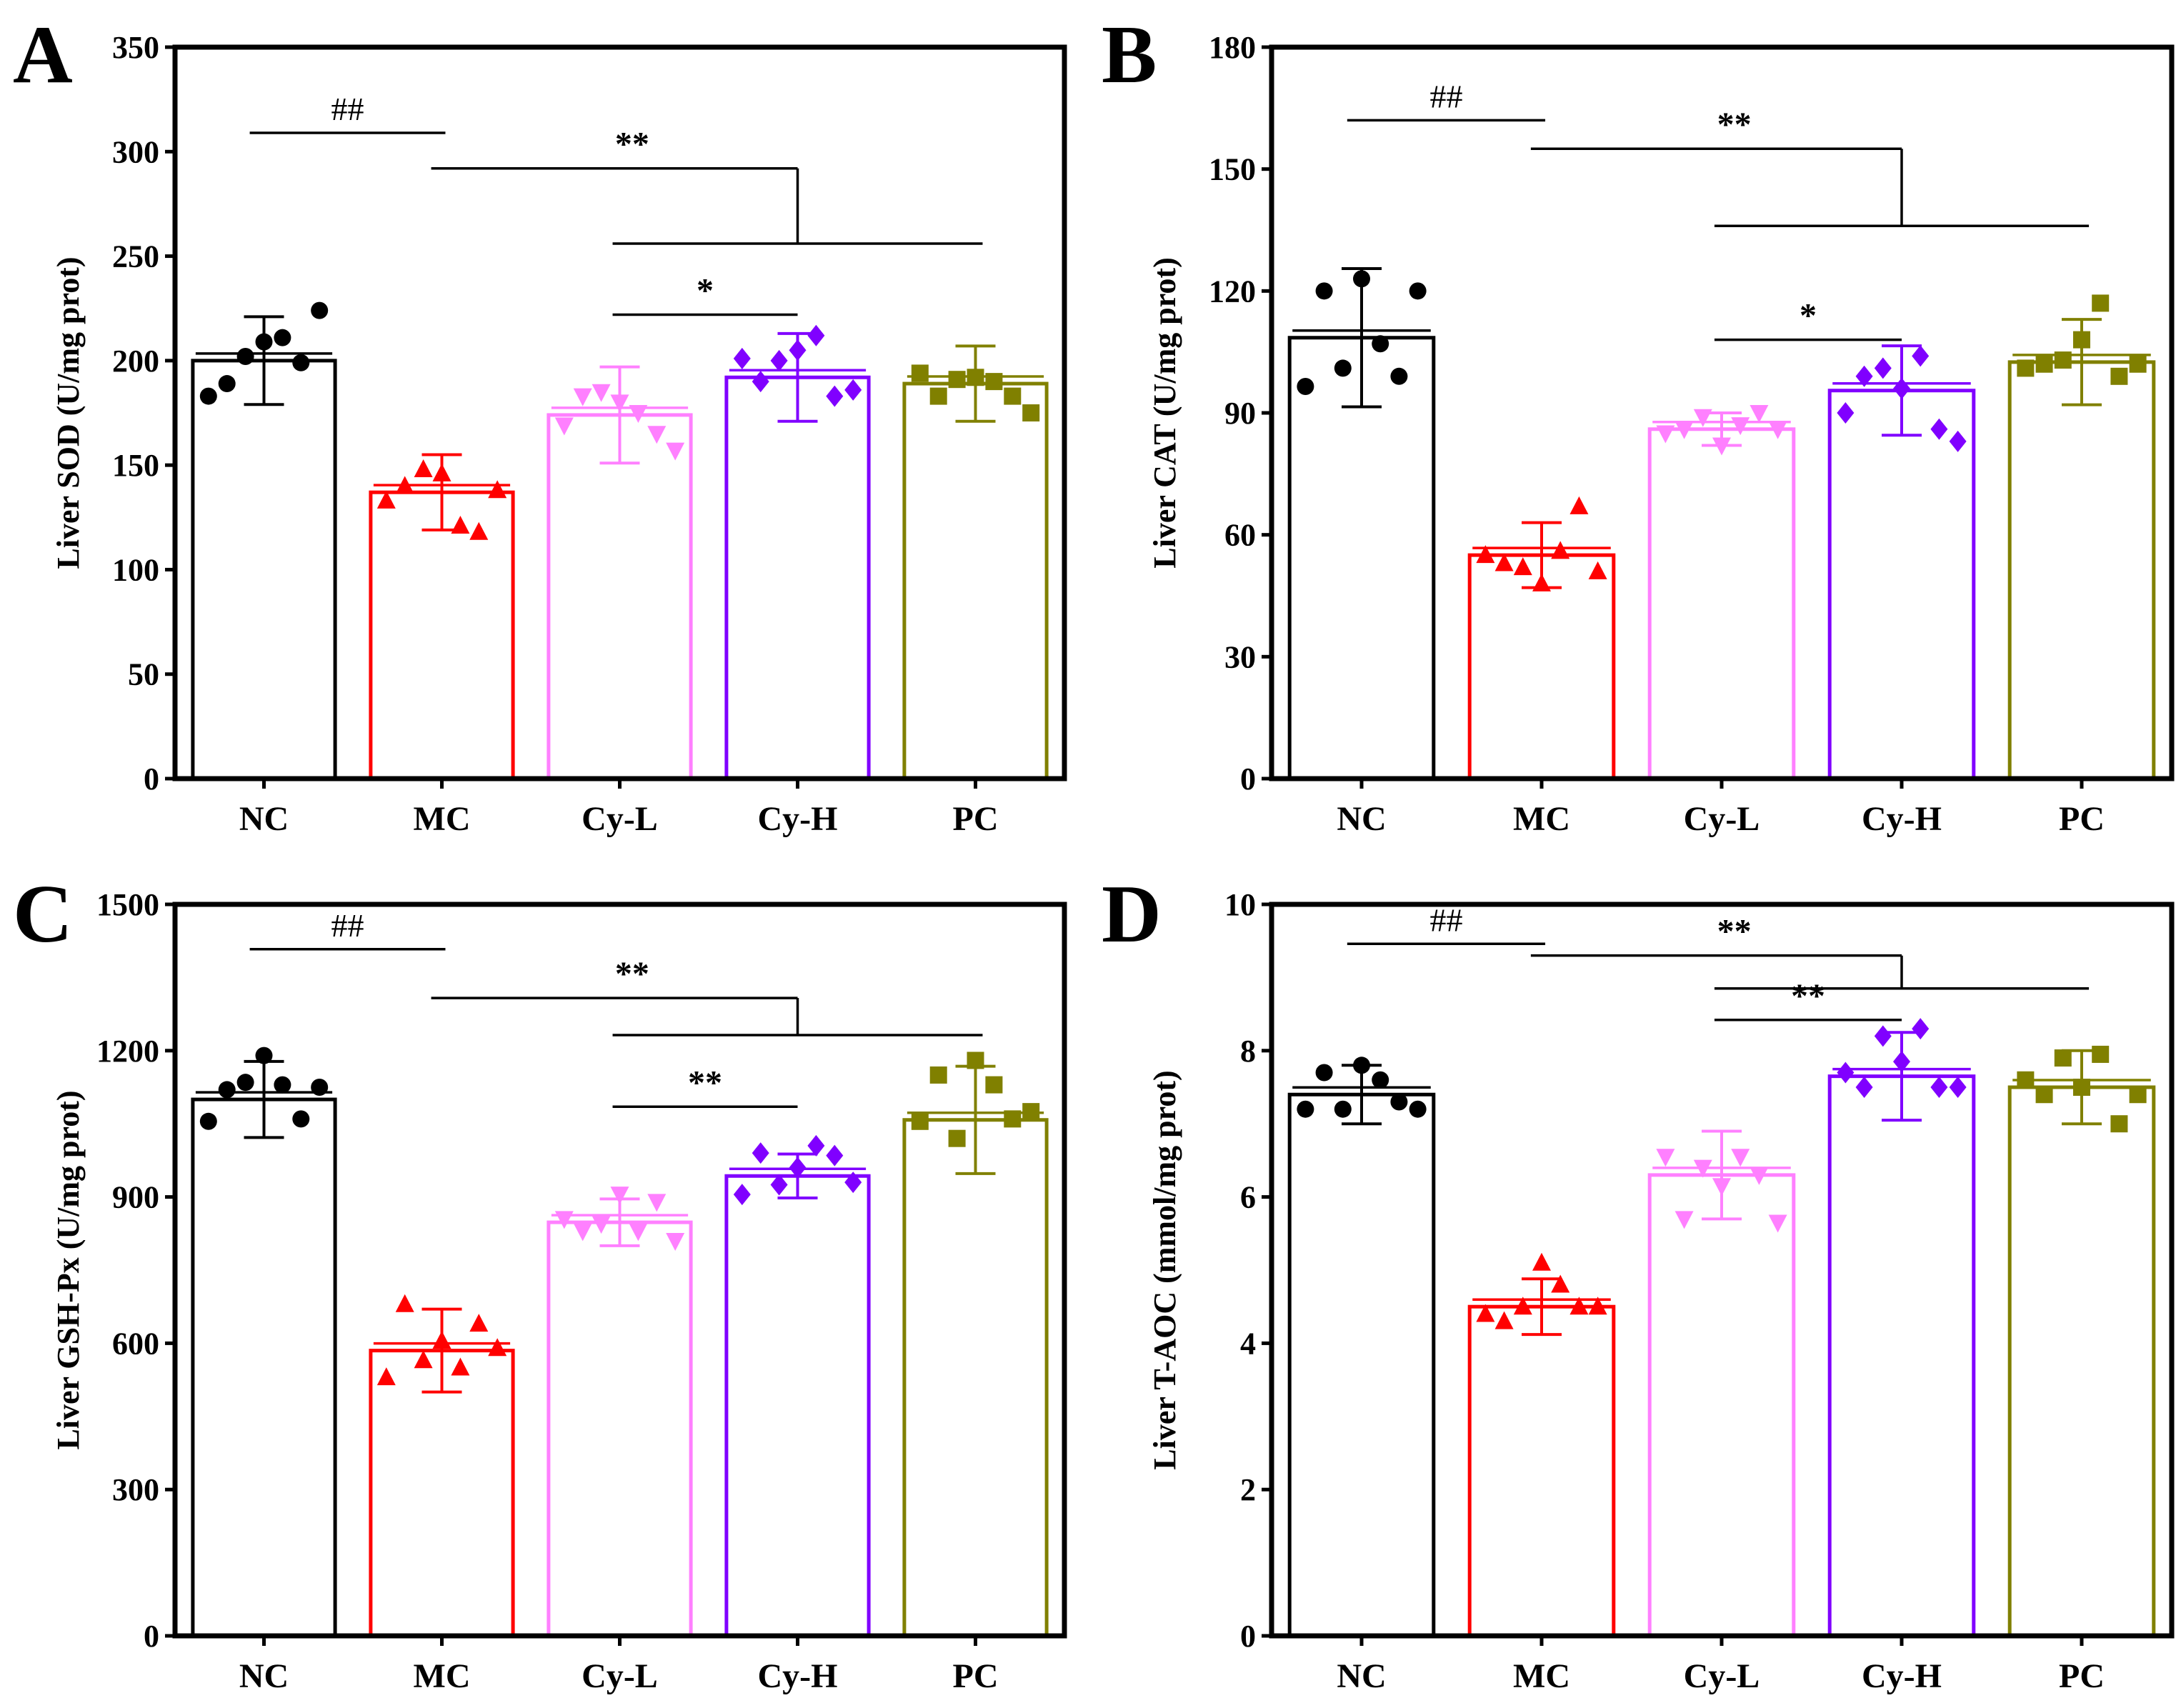 This screenshot has height=1708, width=2181. I want to click on y-tick-label: 4, so click(1248, 1343).